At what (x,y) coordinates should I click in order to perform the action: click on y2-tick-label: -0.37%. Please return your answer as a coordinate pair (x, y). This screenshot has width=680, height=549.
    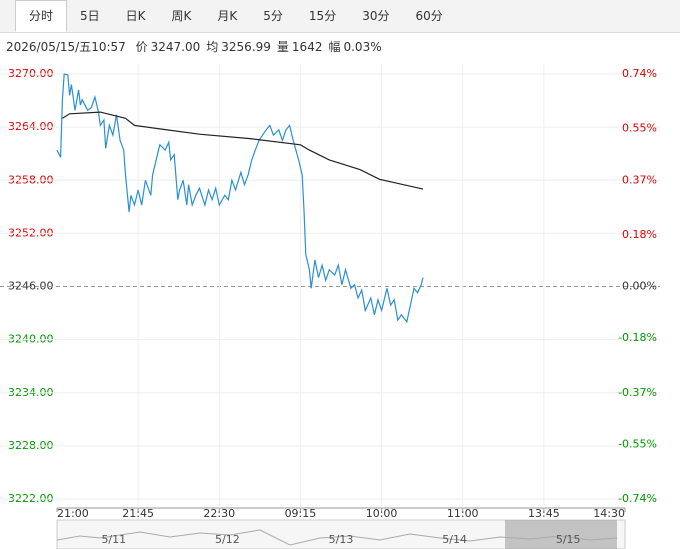
    Looking at the image, I should click on (637, 392).